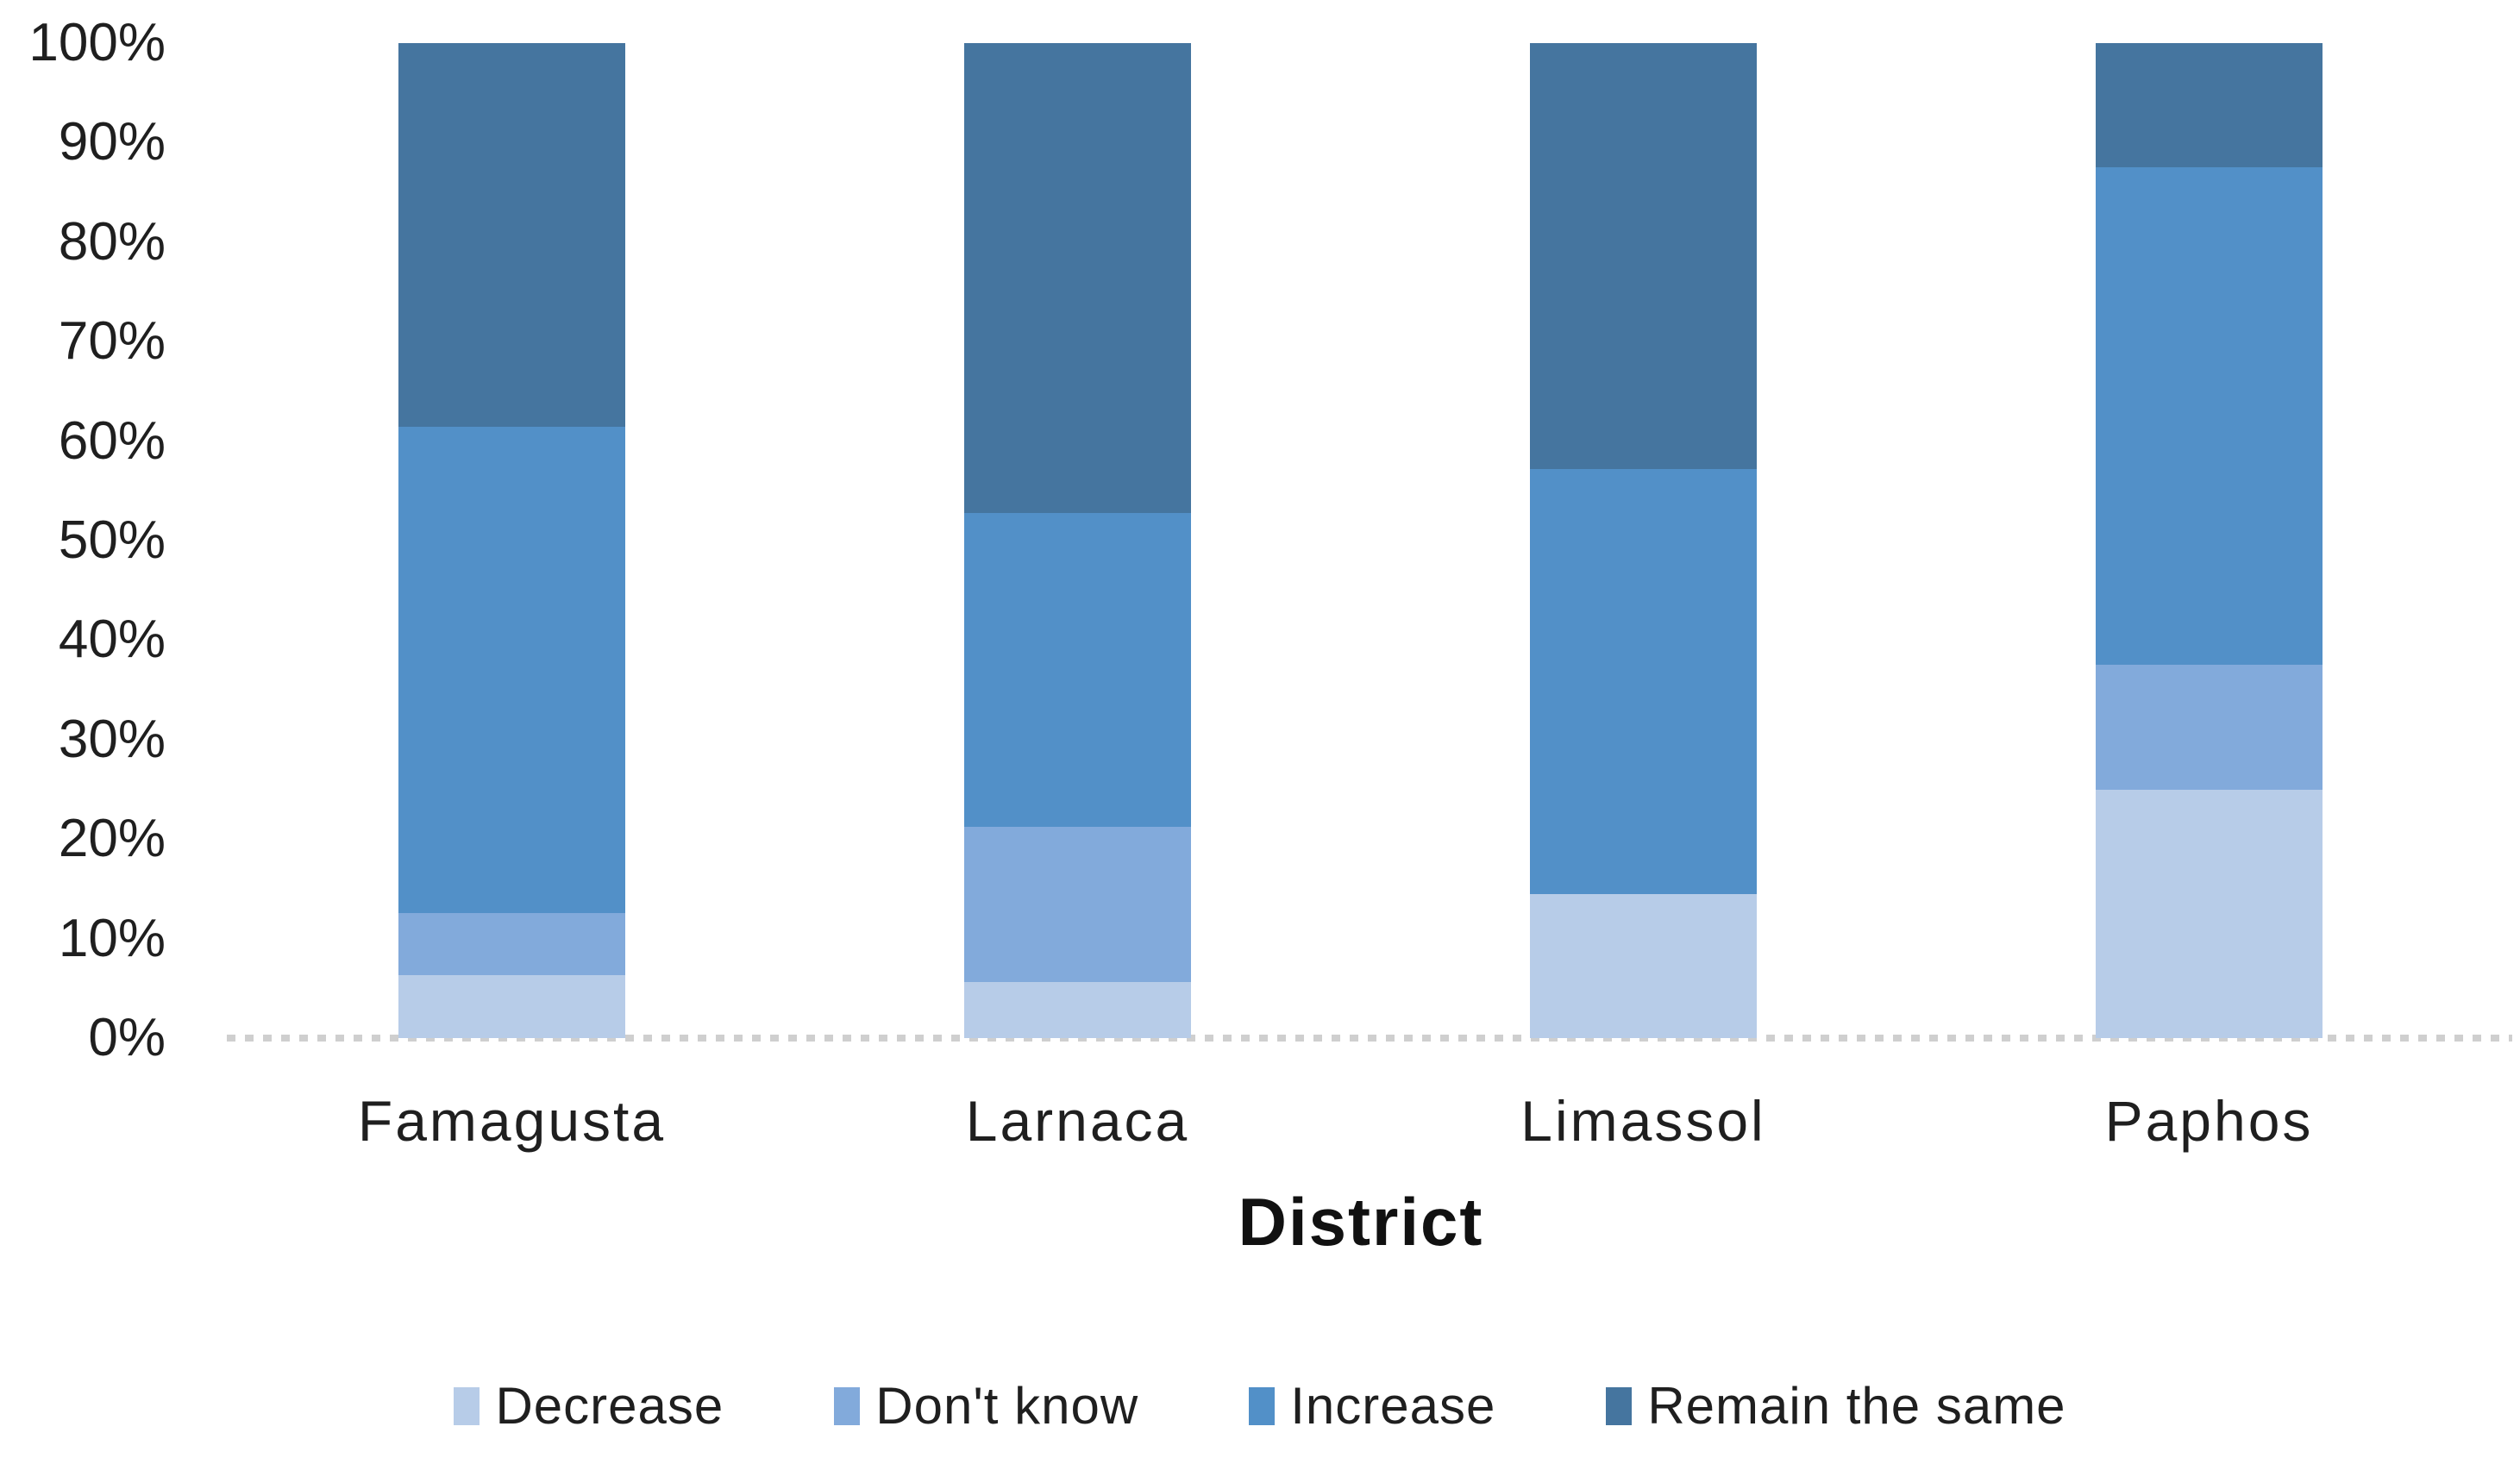 This screenshot has height=1464, width=2520. Describe the element at coordinates (1077, 278) in the screenshot. I see `bar-segment-remain-the-same-larnaca` at that location.